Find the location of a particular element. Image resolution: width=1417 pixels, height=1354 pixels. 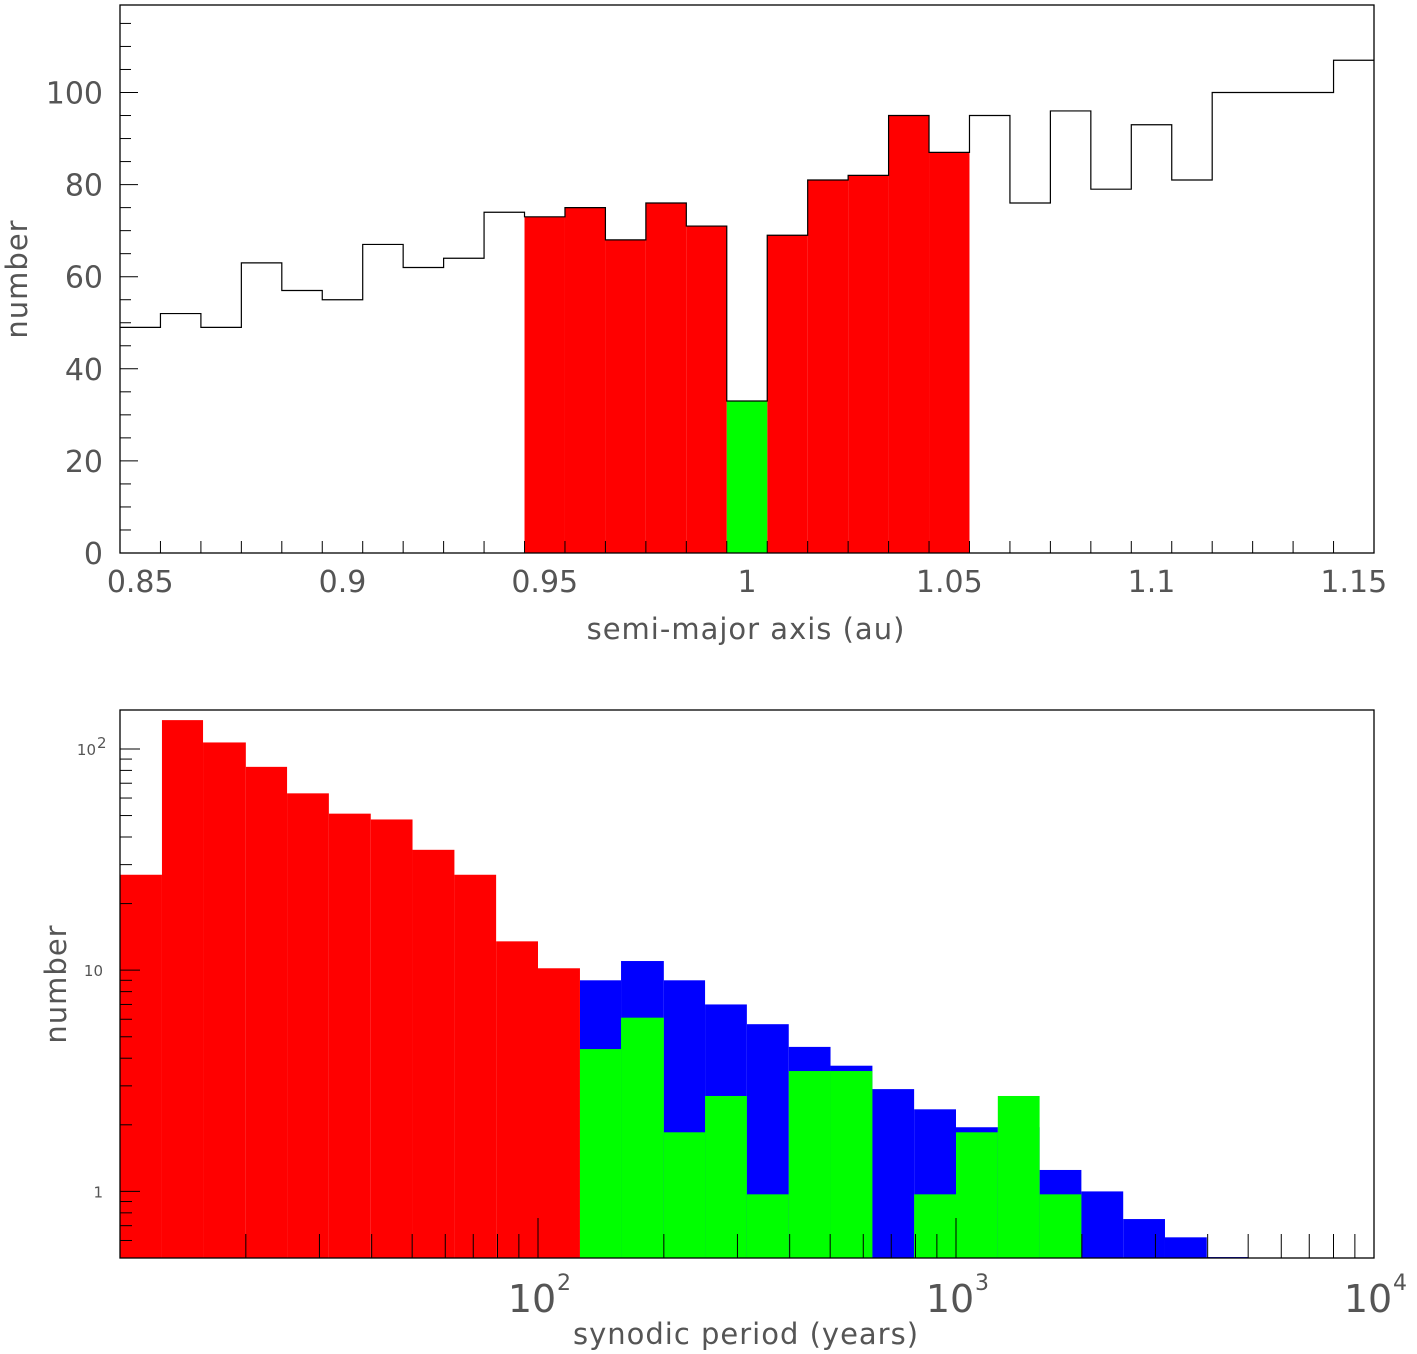

y-tick-label-exponent: 2 is located at coordinates (102, 743).